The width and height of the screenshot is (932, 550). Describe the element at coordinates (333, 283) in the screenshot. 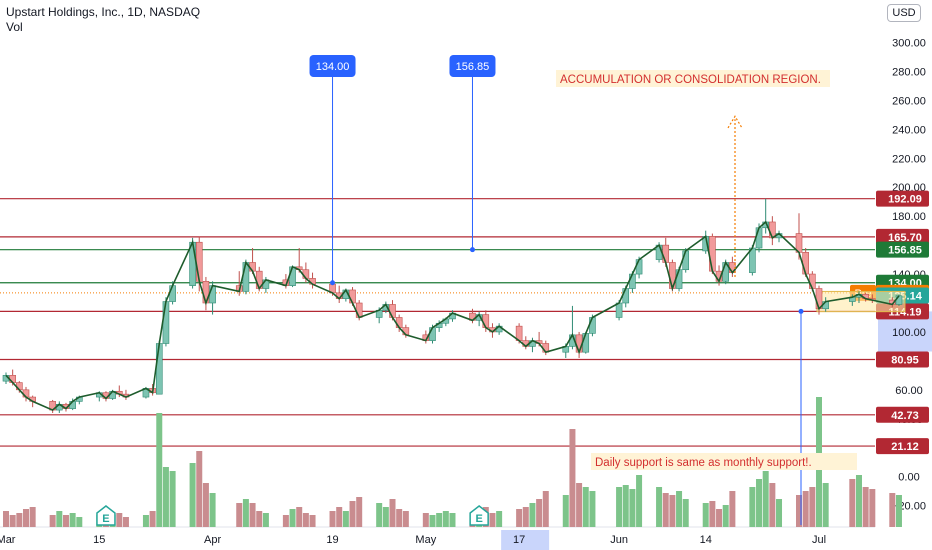

I see `callout-point` at that location.